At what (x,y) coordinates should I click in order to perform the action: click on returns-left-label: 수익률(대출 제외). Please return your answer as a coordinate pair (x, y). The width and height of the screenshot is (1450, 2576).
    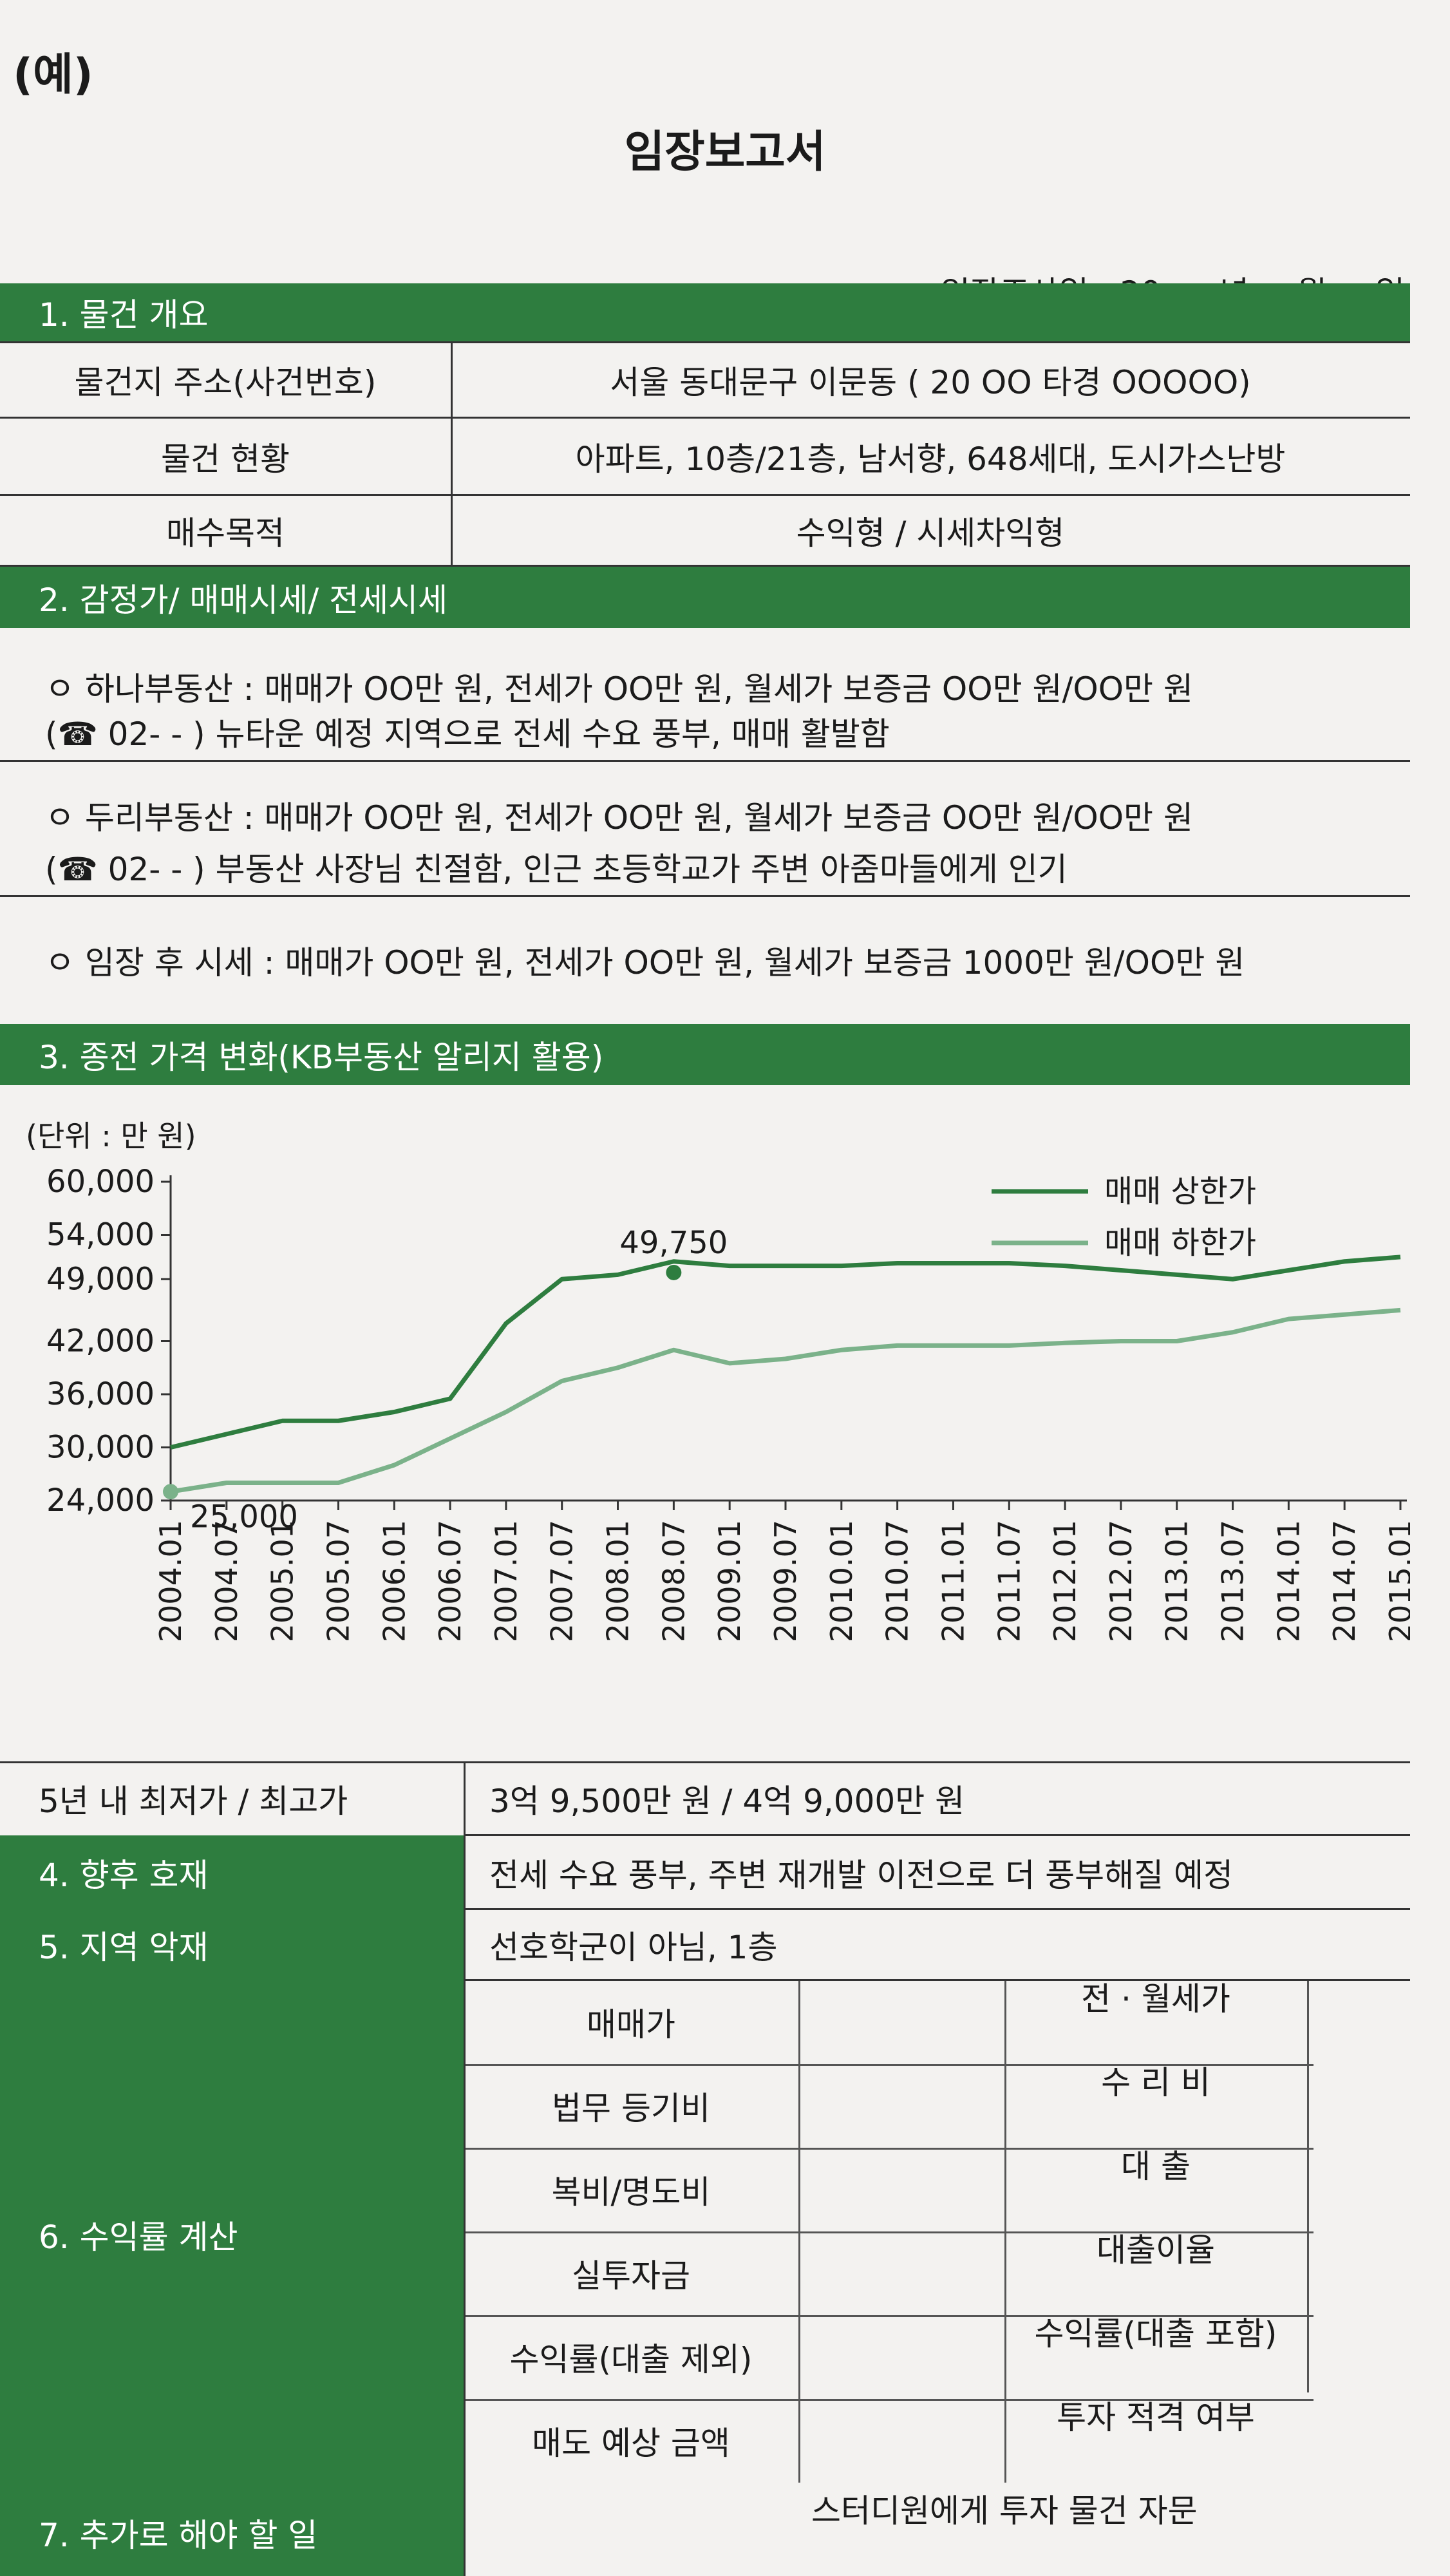
    Looking at the image, I should click on (631, 2359).